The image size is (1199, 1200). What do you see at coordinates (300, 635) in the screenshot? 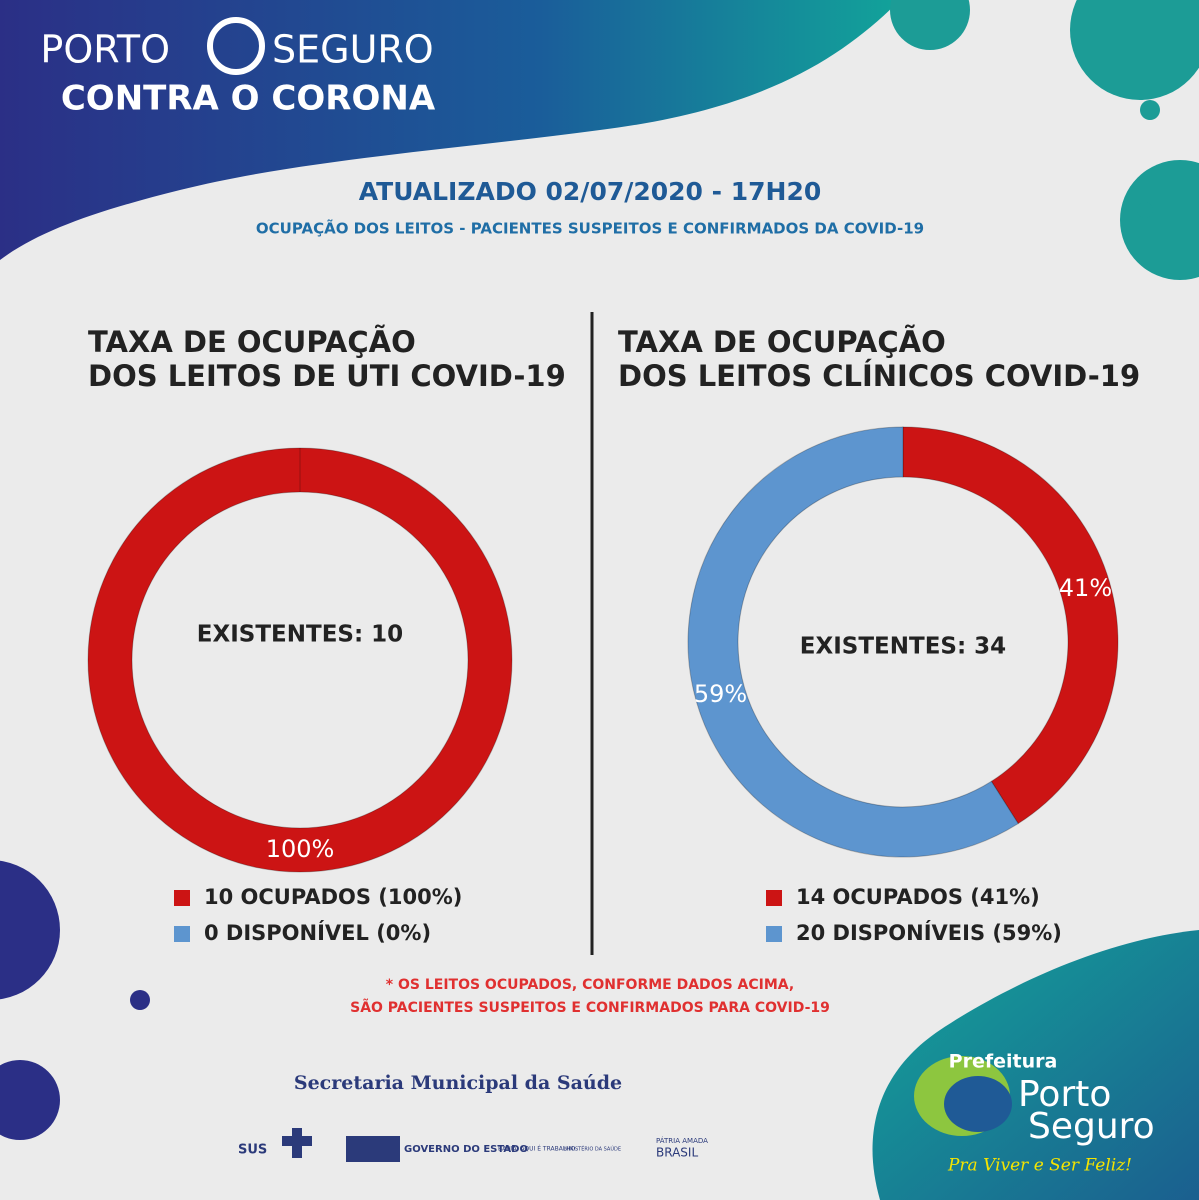
I see `center-label: EXISTENTES: 10` at bounding box center [300, 635].